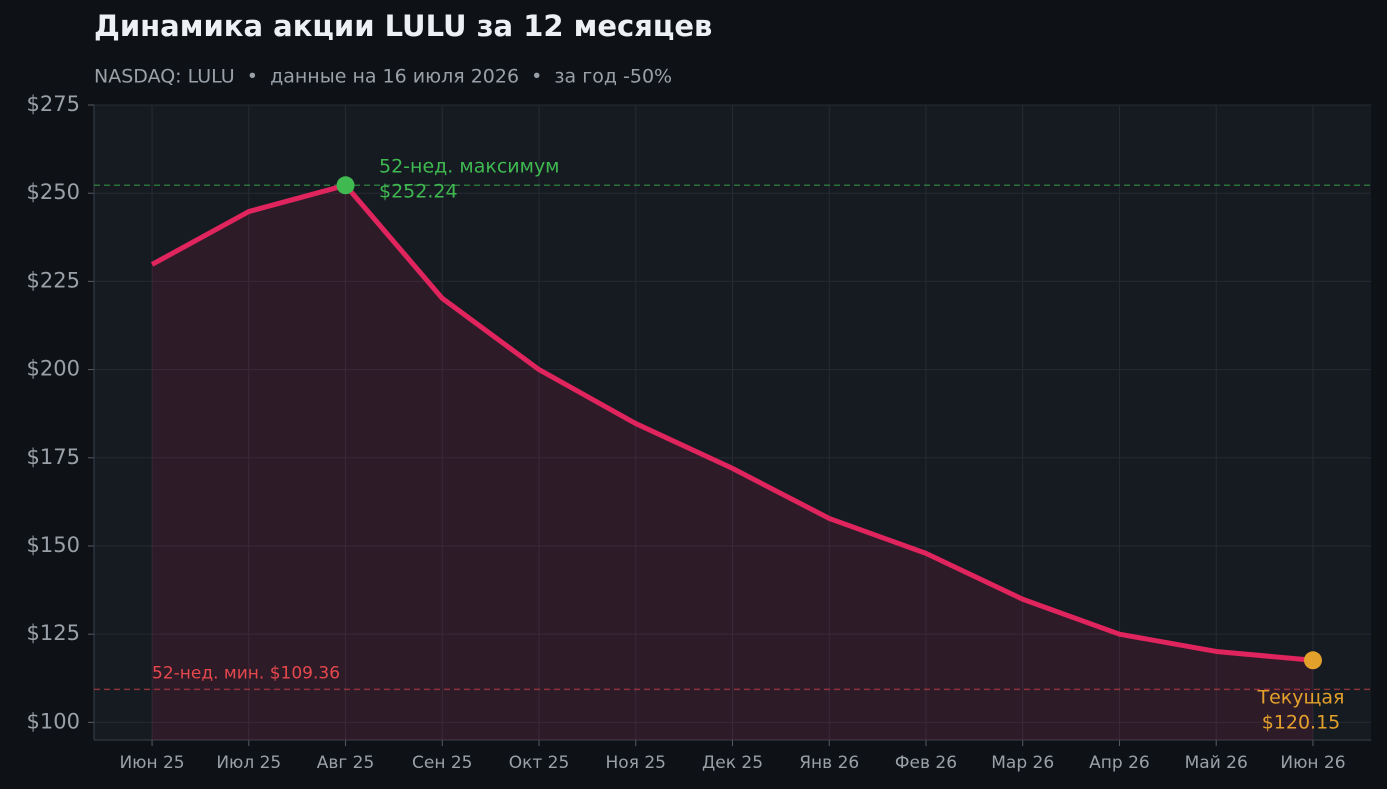 The height and width of the screenshot is (789, 1387). I want to click on x-tick-label: Июн 25, so click(151, 763).